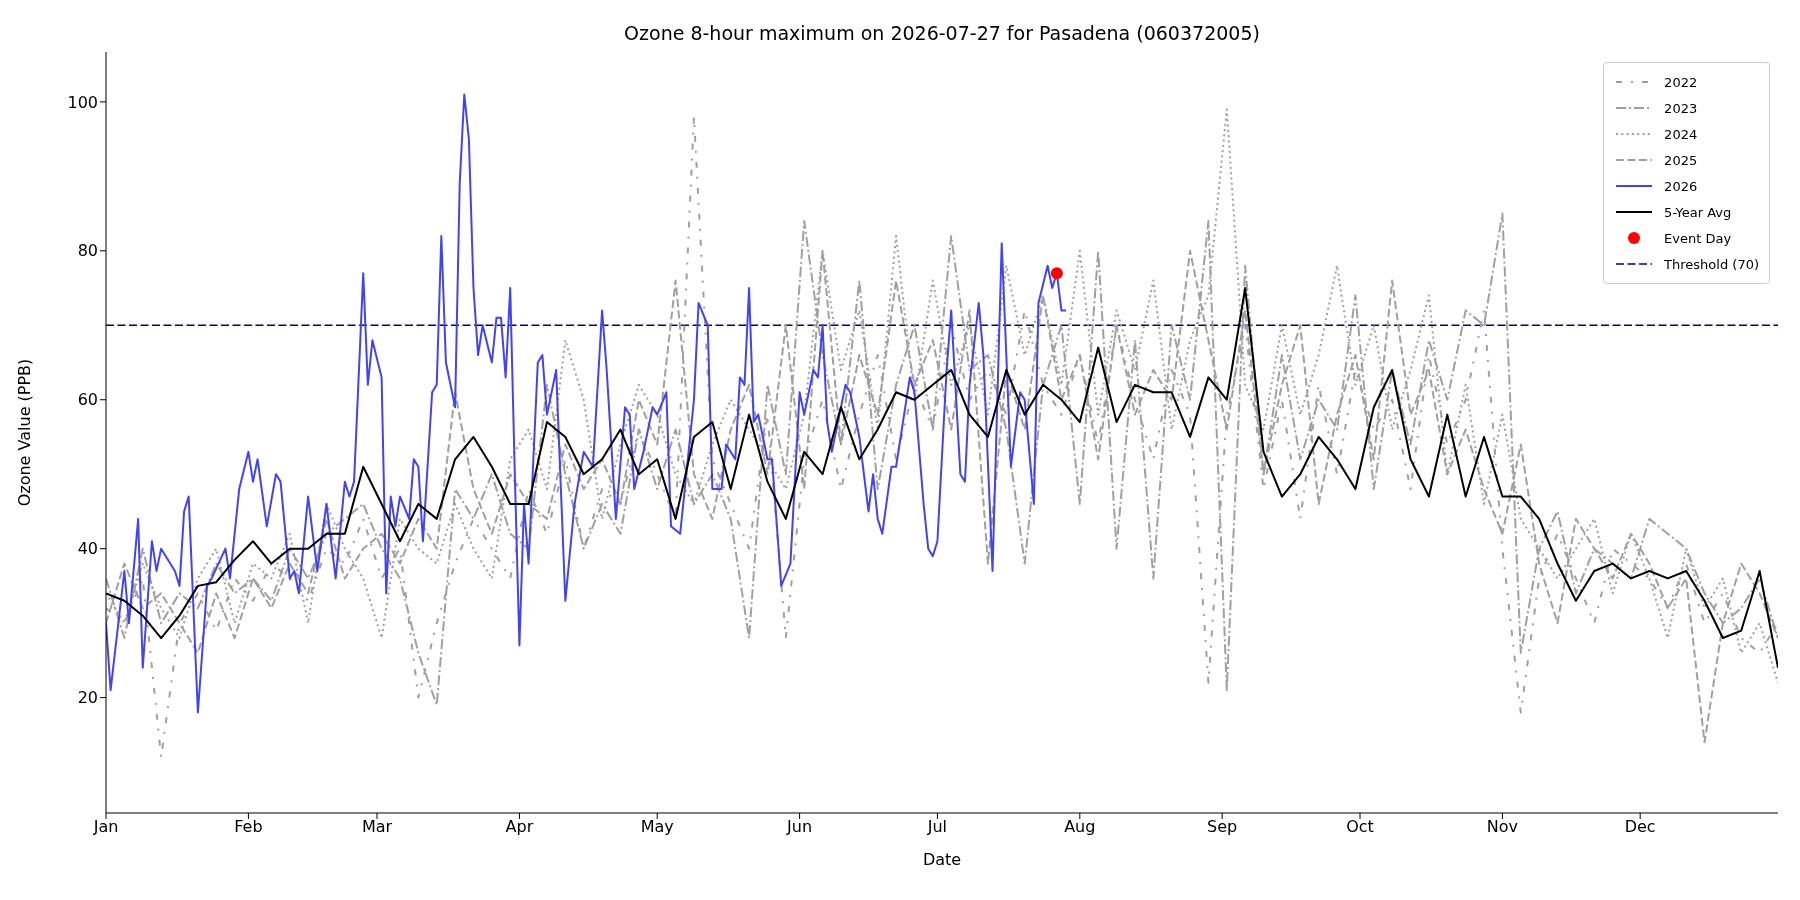  I want to click on legend-label: 2025, so click(1681, 160).